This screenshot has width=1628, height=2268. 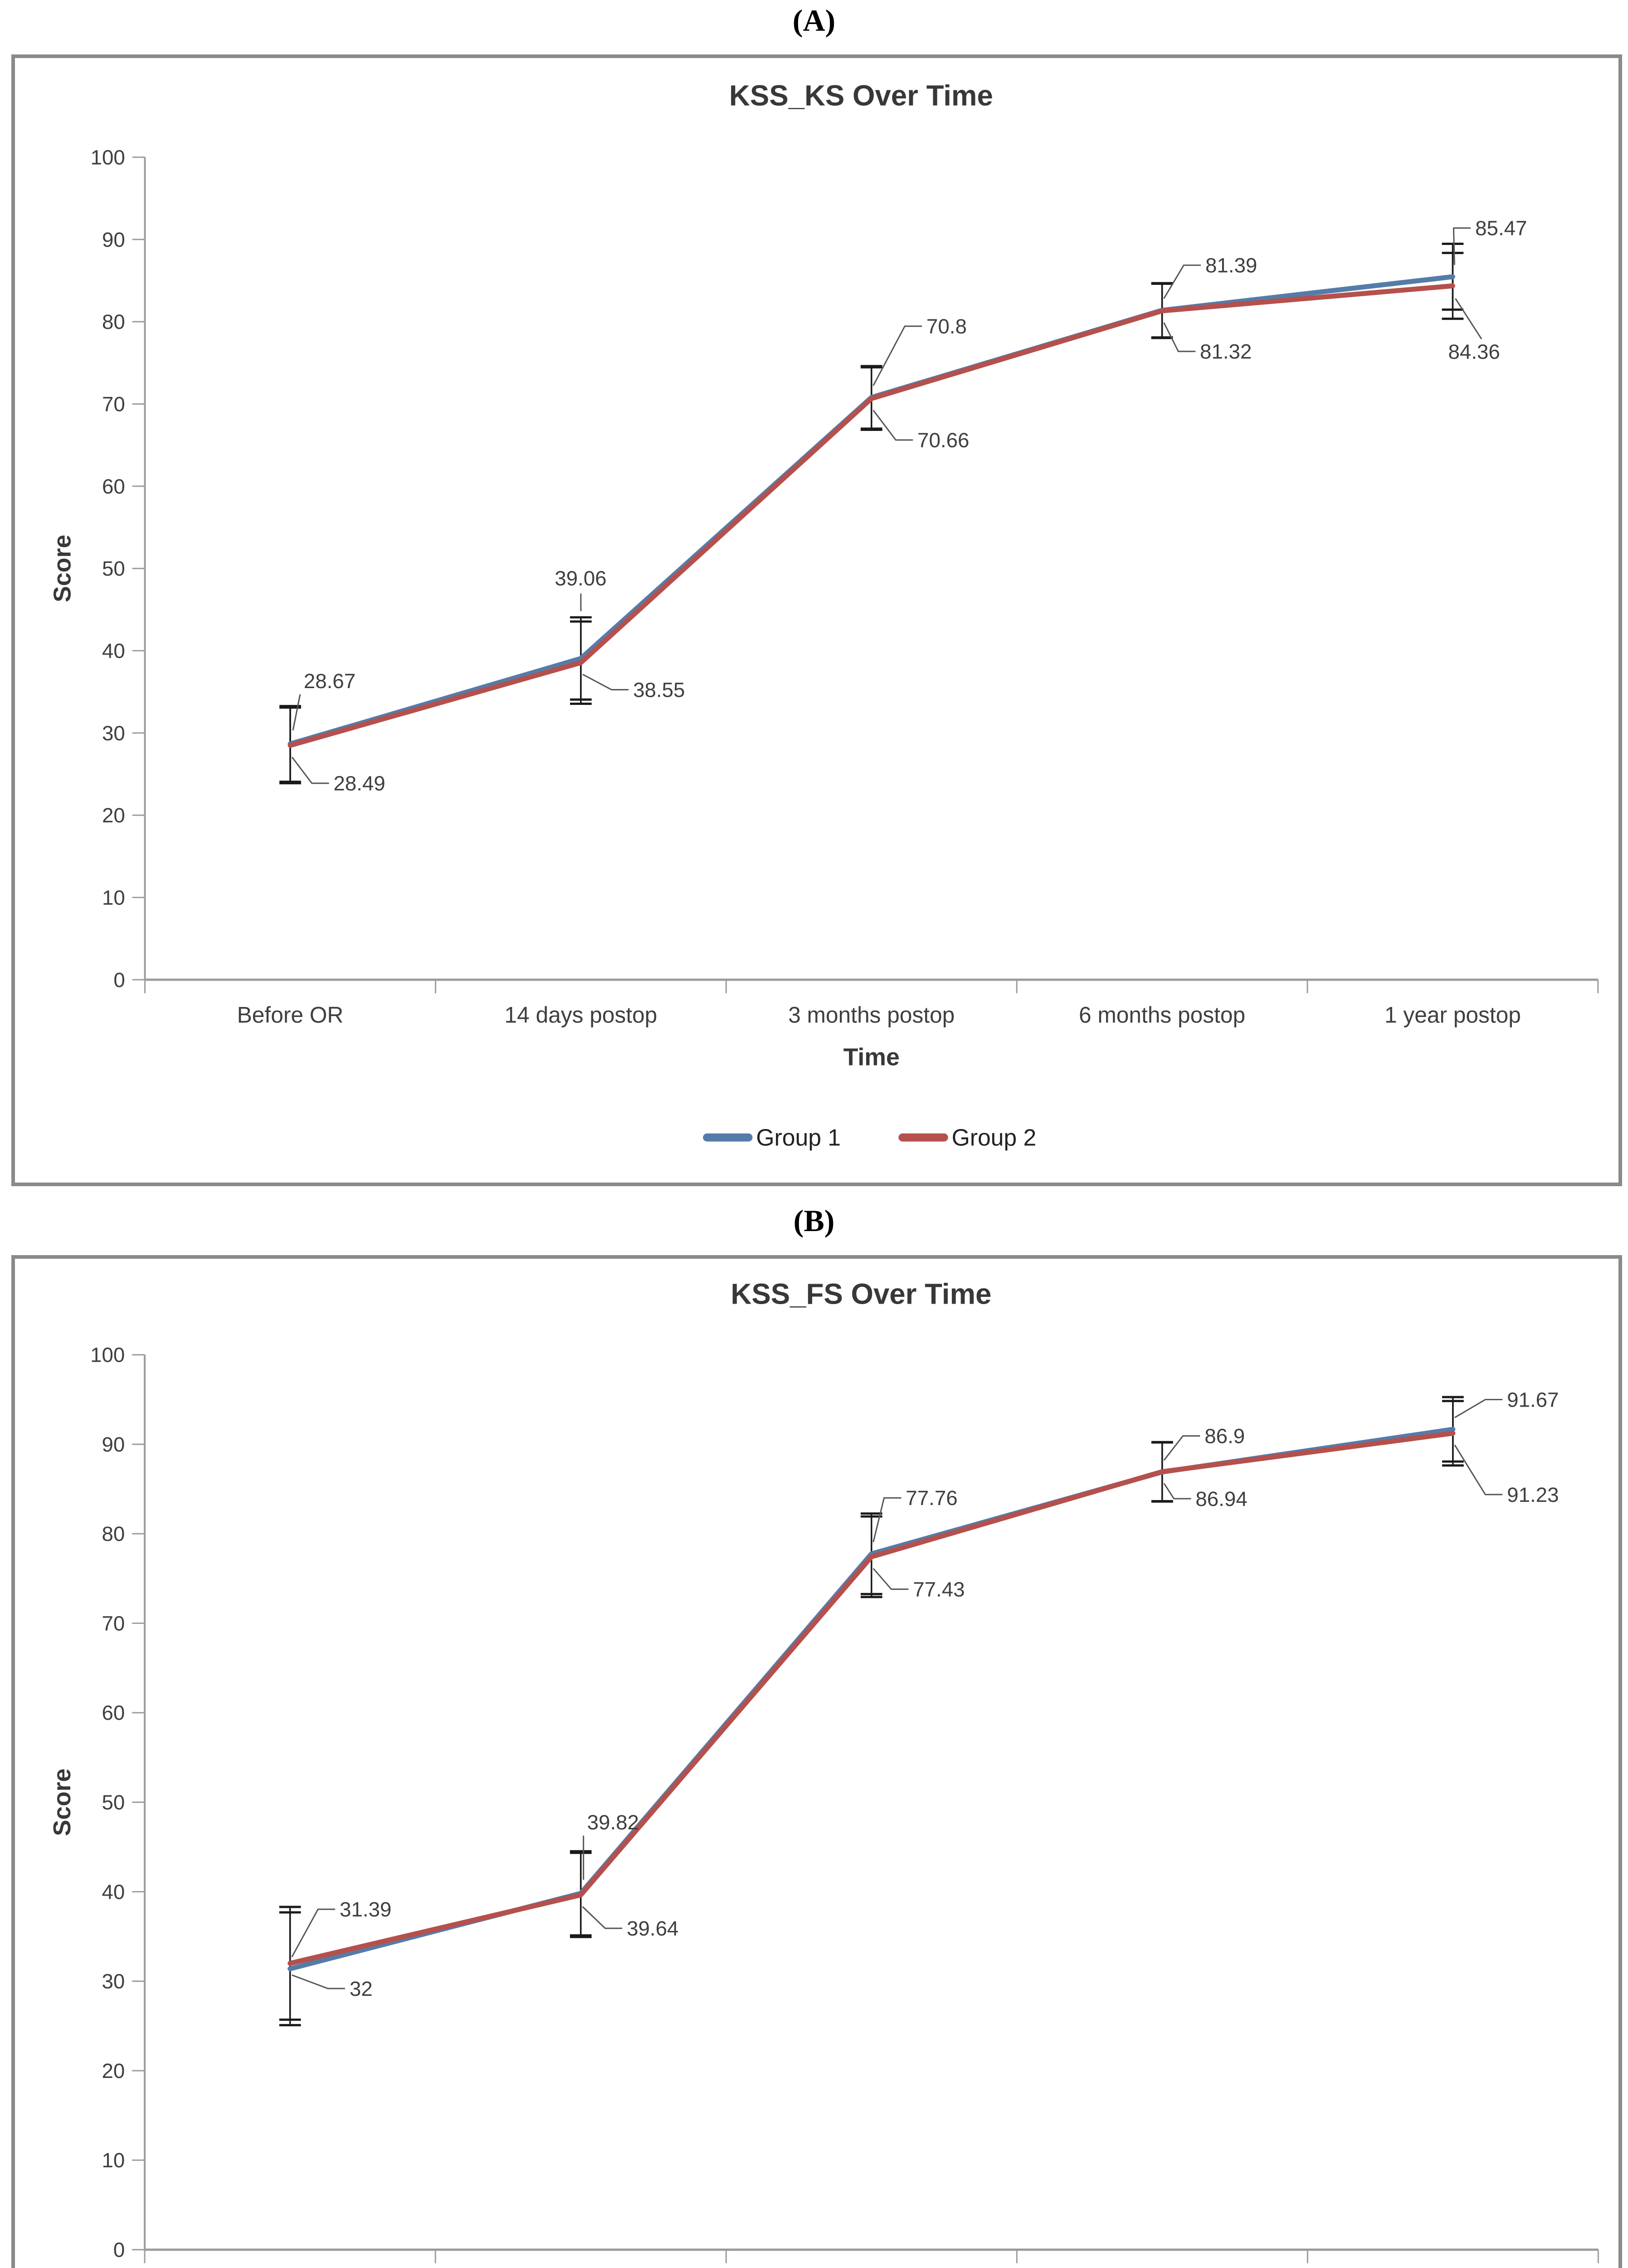 What do you see at coordinates (861, 96) in the screenshot?
I see `chart-title: KSS_KS Over Time` at bounding box center [861, 96].